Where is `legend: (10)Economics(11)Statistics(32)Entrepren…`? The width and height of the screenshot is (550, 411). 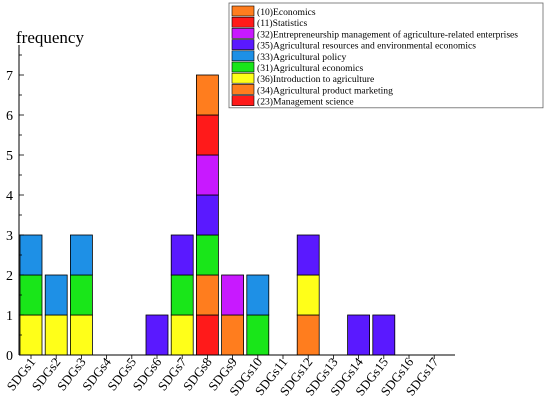
legend: (10)Economics(11)Statistics(32)Entrepren… is located at coordinates (386, 55).